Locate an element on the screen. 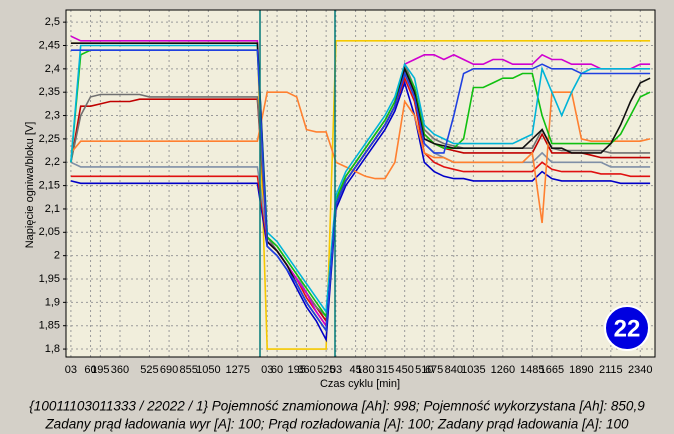  x-axis-label: Czas cyklu [min] is located at coordinates (360, 384).